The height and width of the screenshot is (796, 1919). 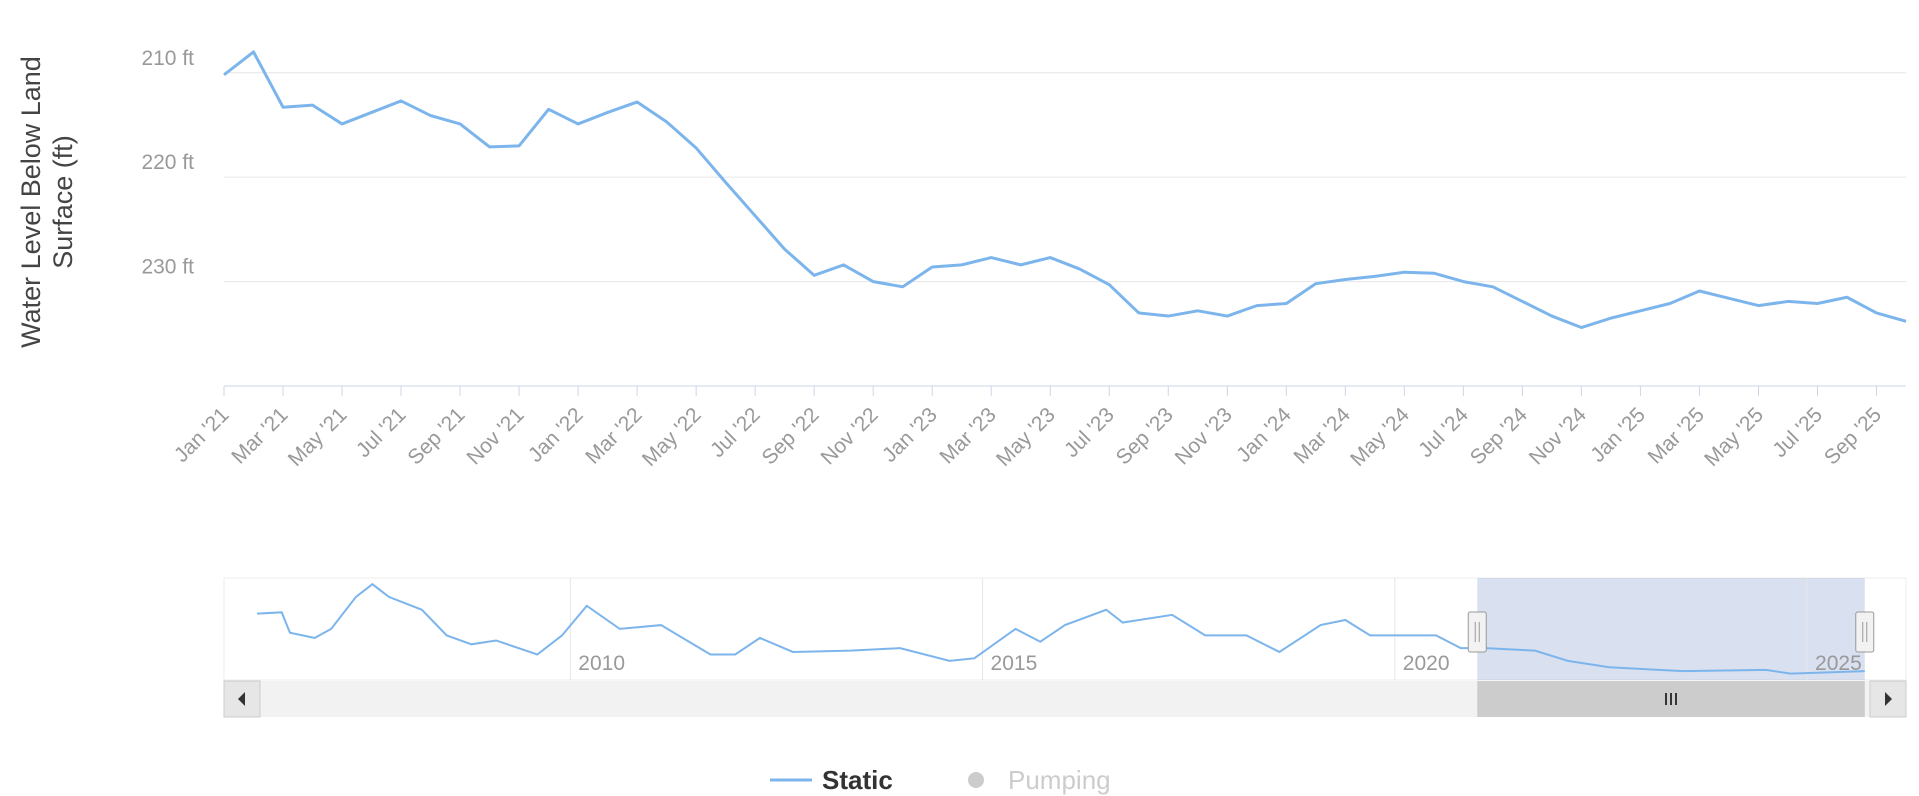 I want to click on y-tick-label: 230 ft, so click(x=167, y=267).